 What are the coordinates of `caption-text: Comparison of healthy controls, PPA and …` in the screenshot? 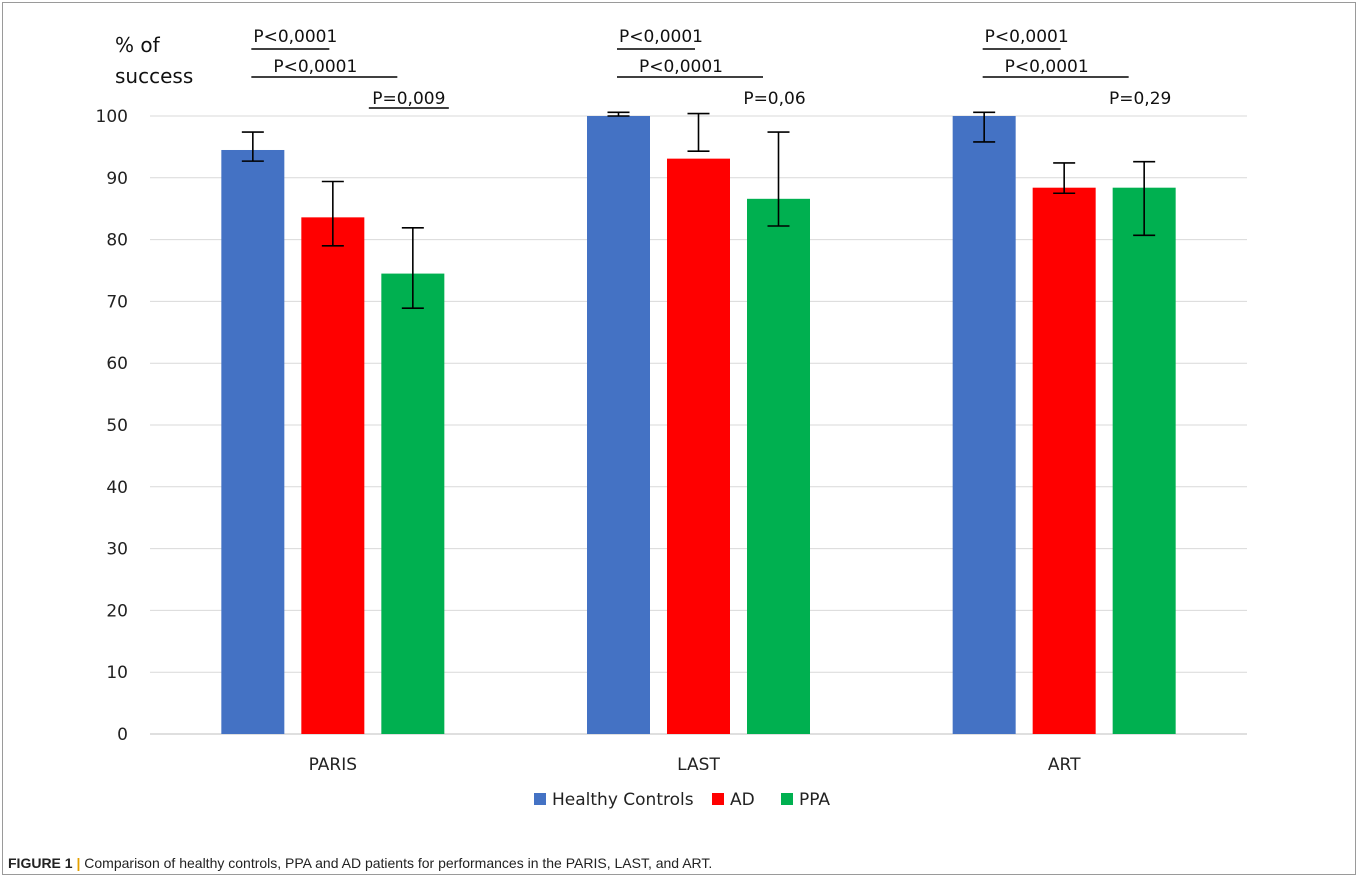 It's located at (396, 863).